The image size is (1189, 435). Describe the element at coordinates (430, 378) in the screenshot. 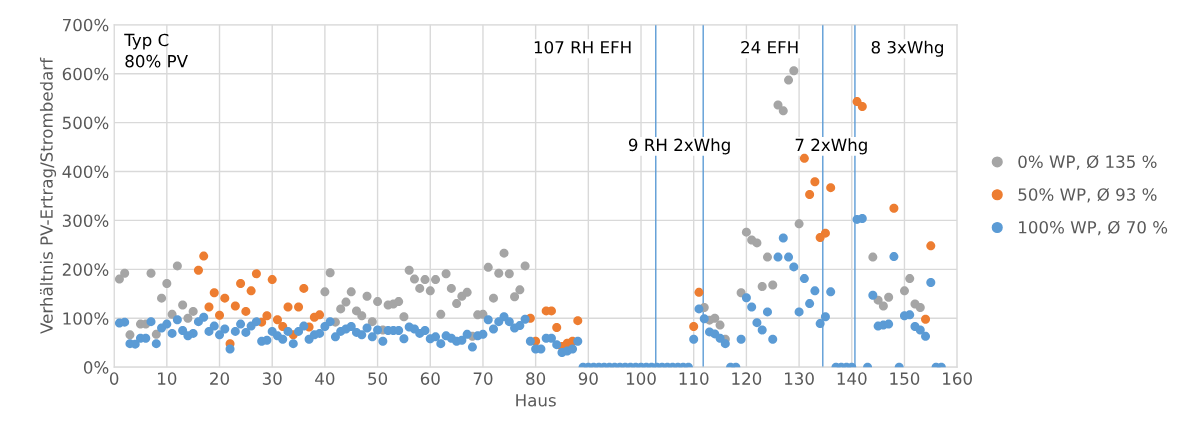

I see `x-tick-label: 60` at that location.